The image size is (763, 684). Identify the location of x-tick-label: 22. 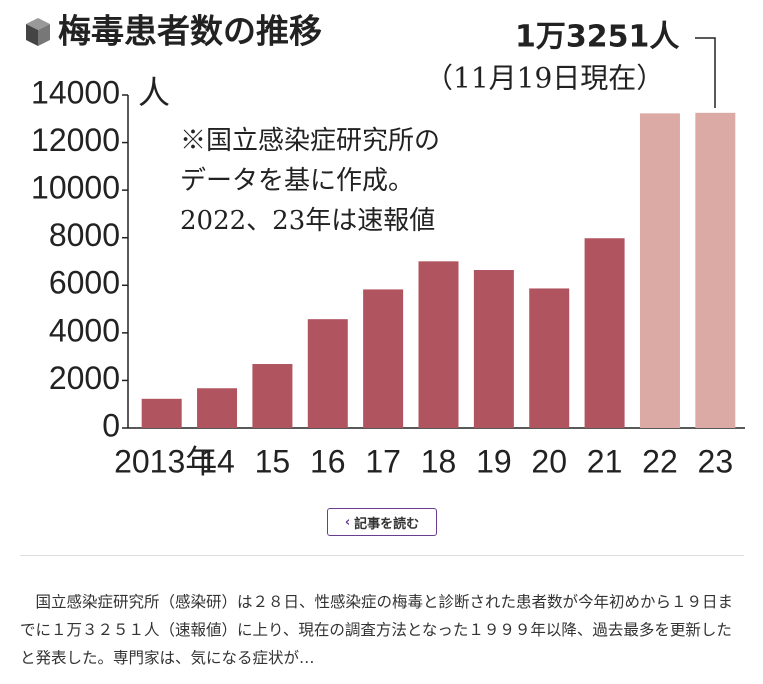
(660, 461).